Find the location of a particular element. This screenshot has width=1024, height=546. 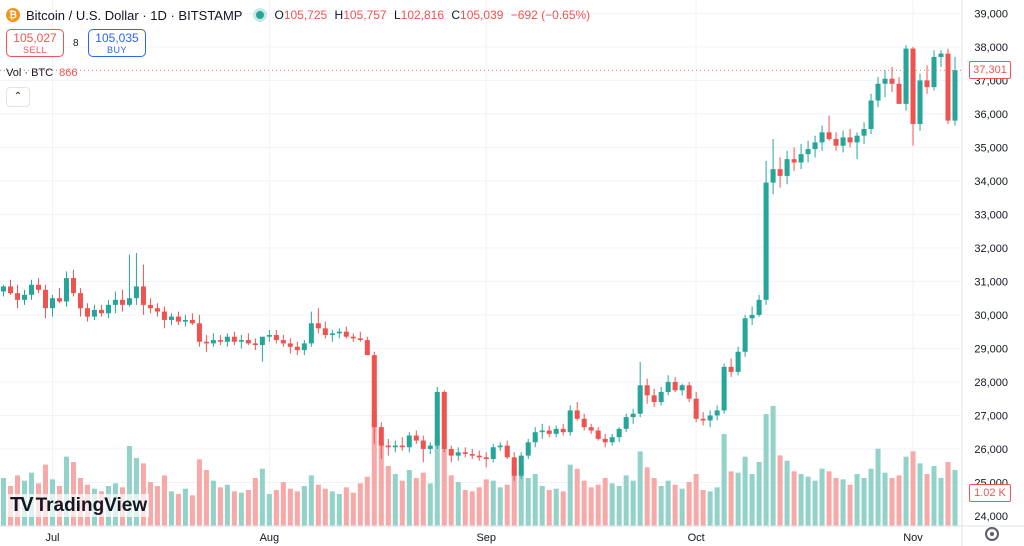

time-axis: Jul Aug Sep Oct Nov is located at coordinates (512, 534).